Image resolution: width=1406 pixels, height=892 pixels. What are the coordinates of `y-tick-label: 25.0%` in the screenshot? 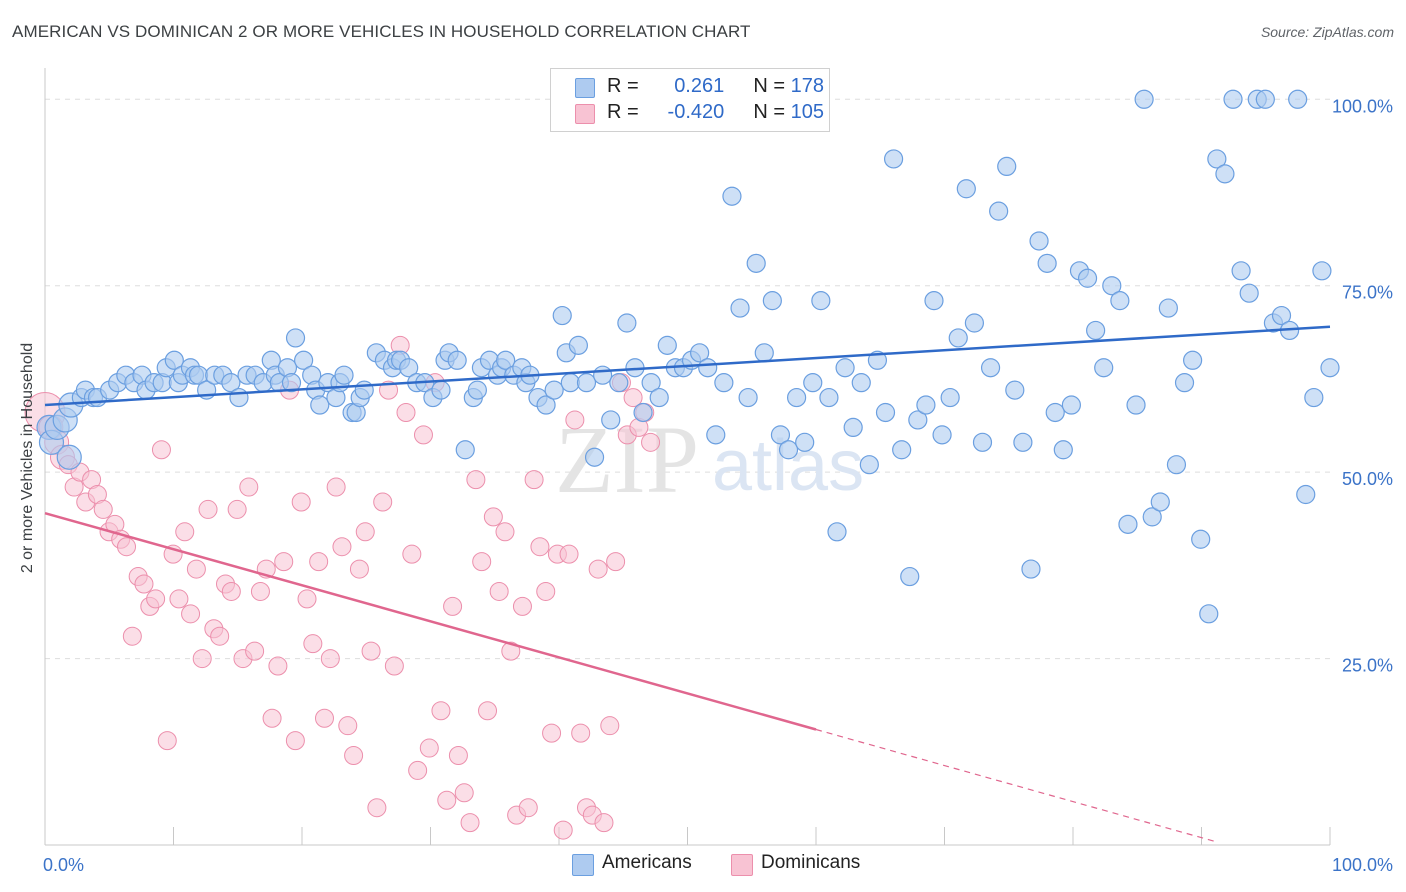 It's located at (1367, 666).